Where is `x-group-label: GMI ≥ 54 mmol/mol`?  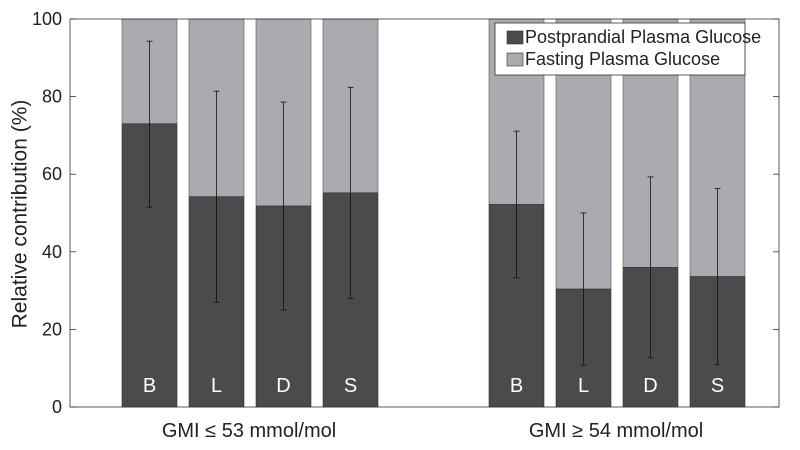 x-group-label: GMI ≥ 54 mmol/mol is located at coordinates (616, 431).